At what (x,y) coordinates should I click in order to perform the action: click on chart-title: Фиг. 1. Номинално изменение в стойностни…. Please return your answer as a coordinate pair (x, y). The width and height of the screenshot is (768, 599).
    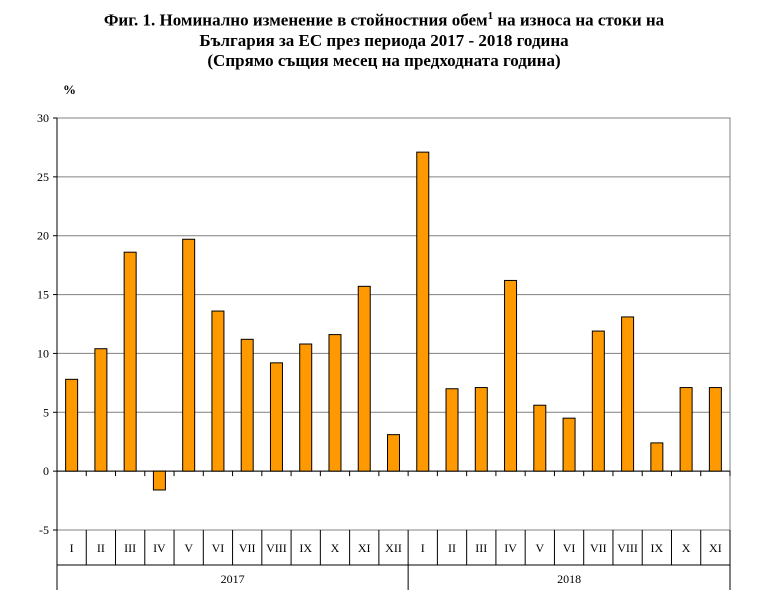
    Looking at the image, I should click on (384, 38).